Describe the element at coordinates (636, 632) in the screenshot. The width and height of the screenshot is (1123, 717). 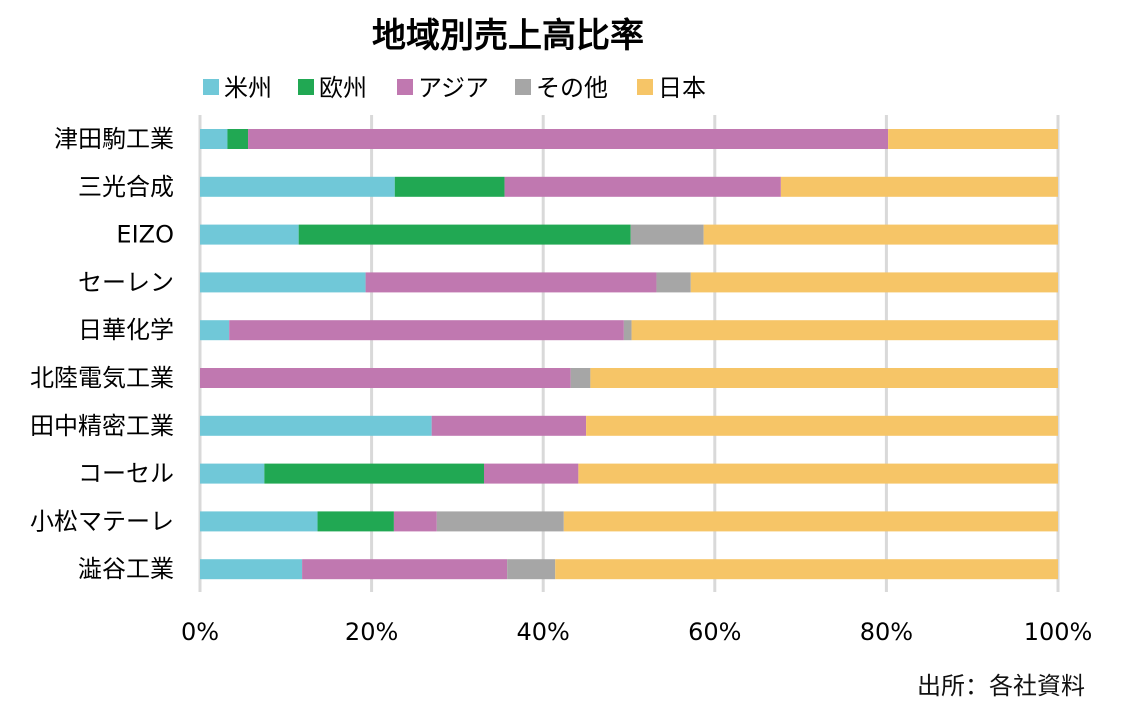
I see `x-axis-tick-labels: 0% 20% 40% 60% 80% 100%` at that location.